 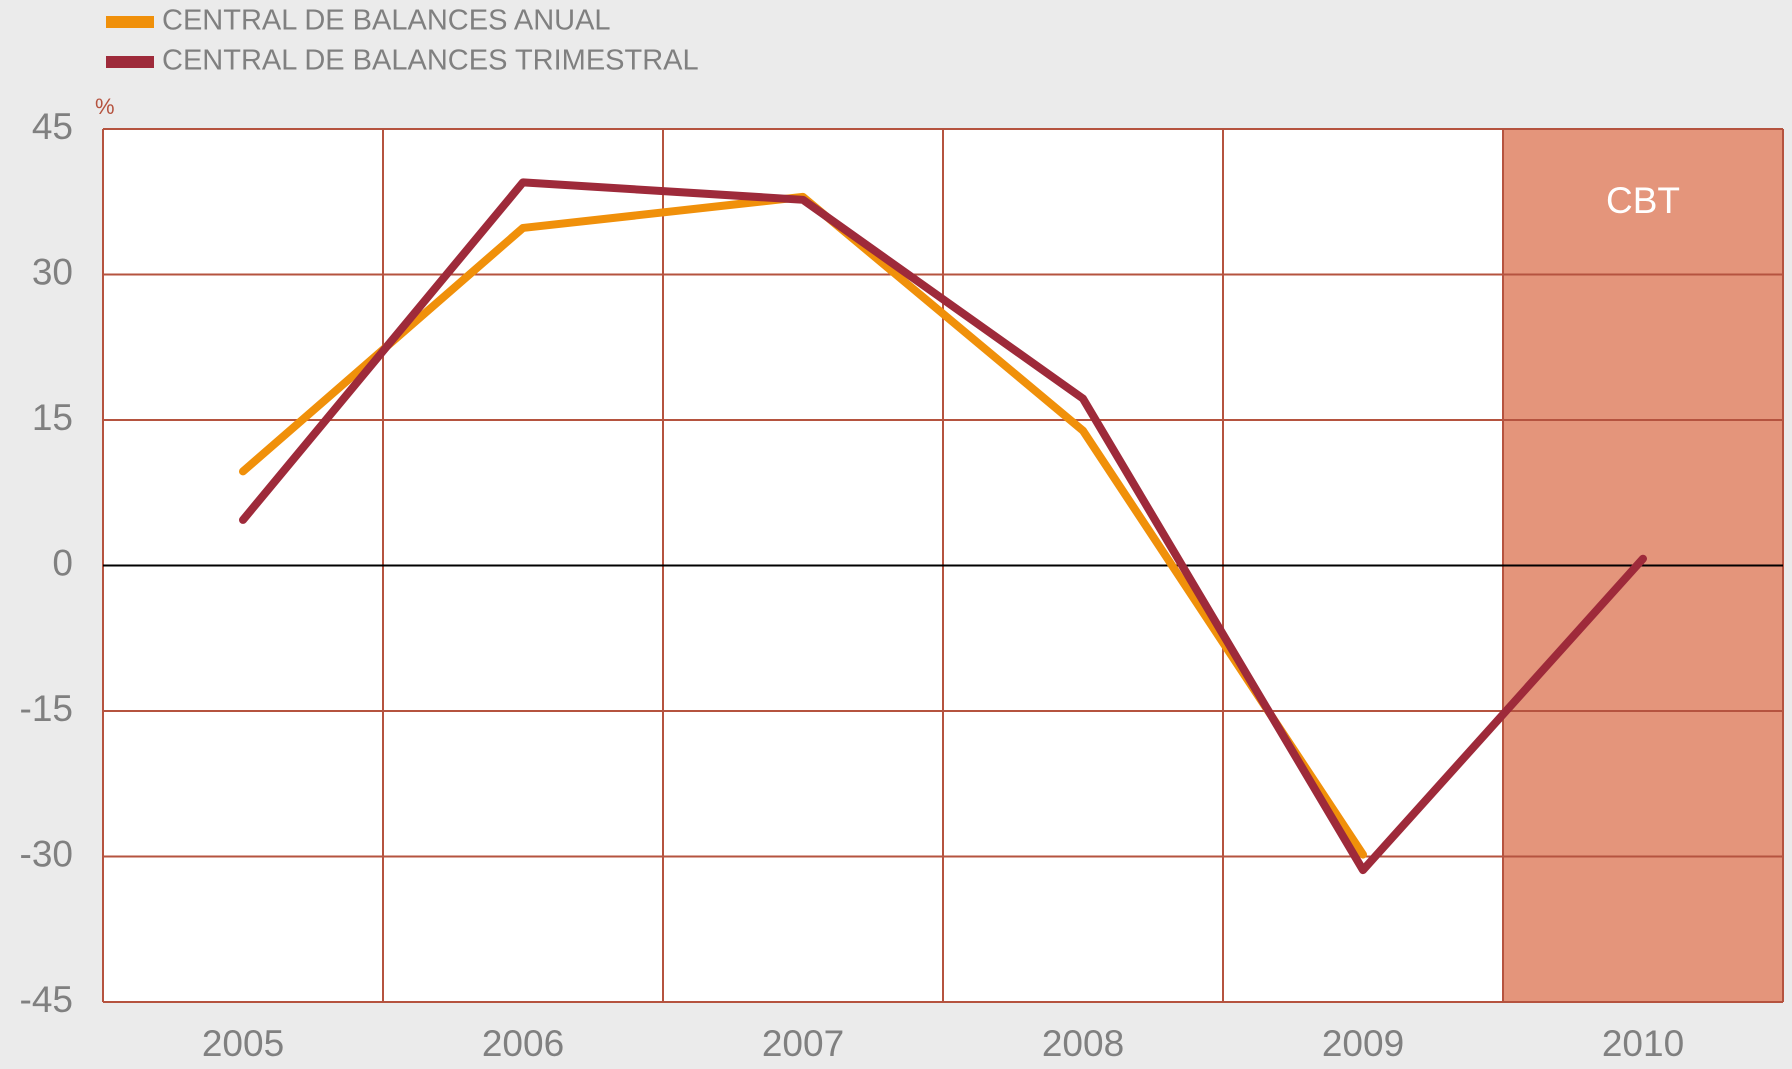 I want to click on x-tick-label: 2006, so click(x=523, y=1043).